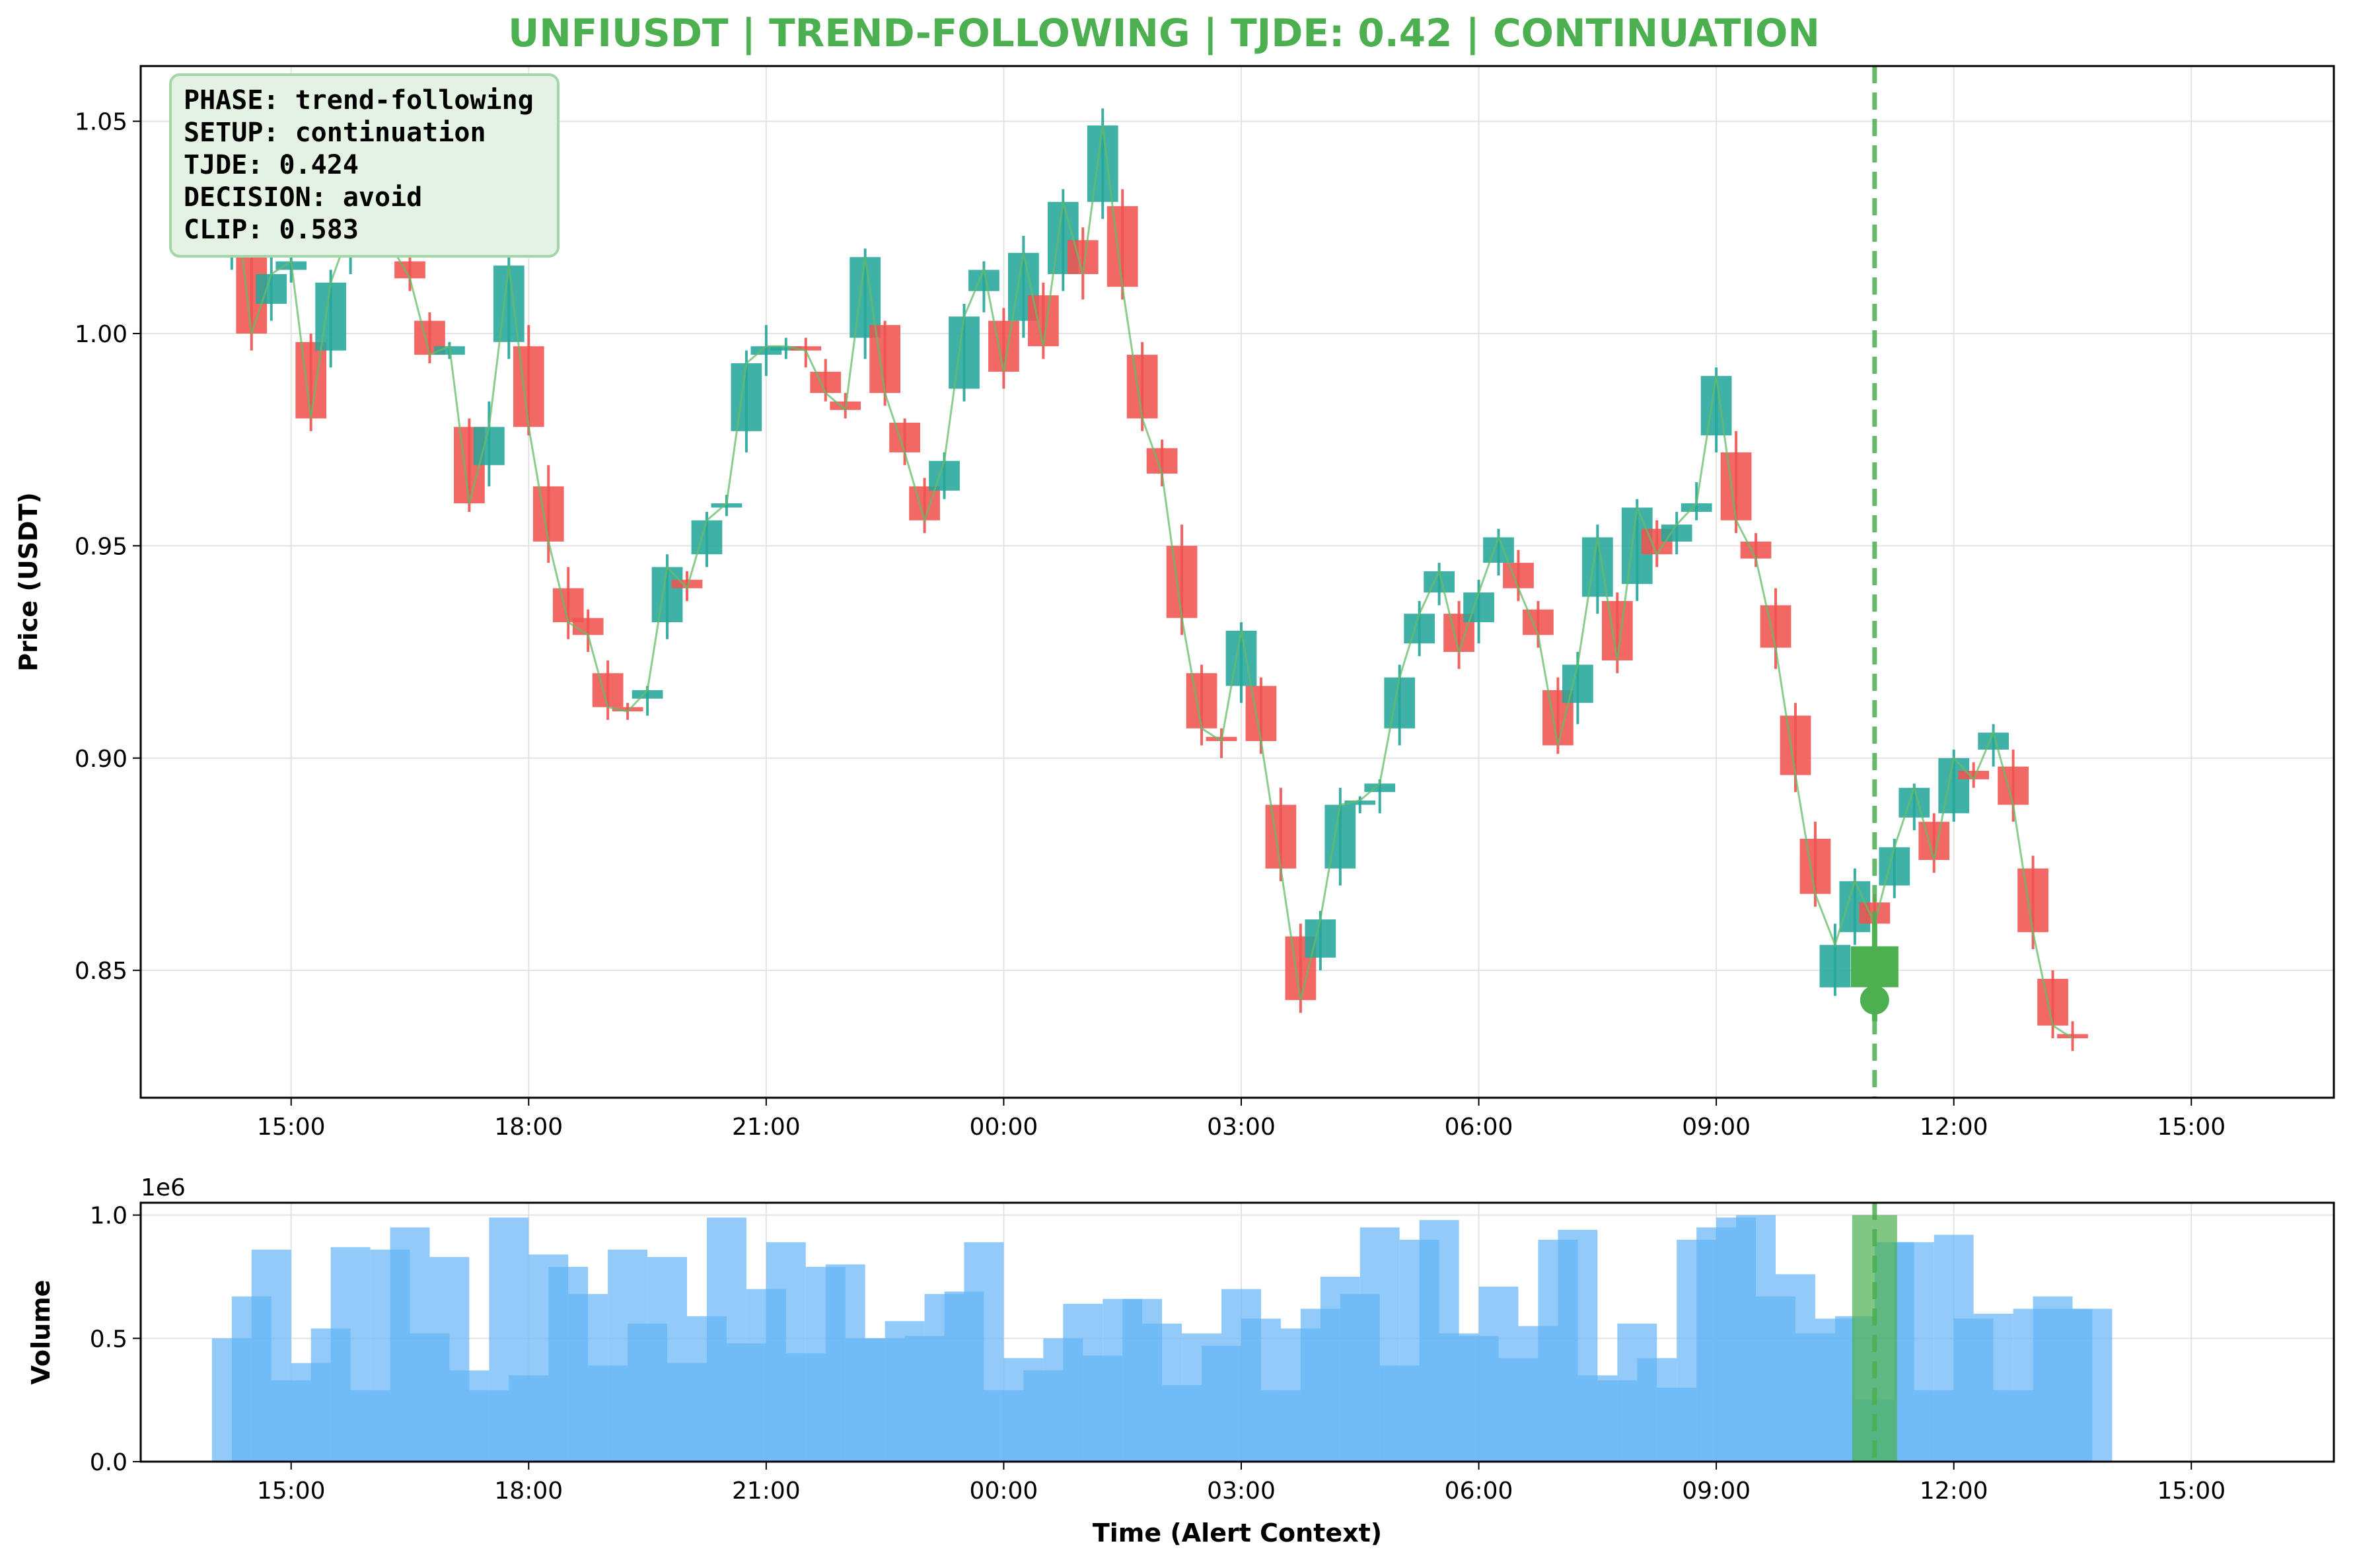 The image size is (2353, 1568). Describe the element at coordinates (101, 971) in the screenshot. I see `price-y-tick-label: 0.85` at that location.